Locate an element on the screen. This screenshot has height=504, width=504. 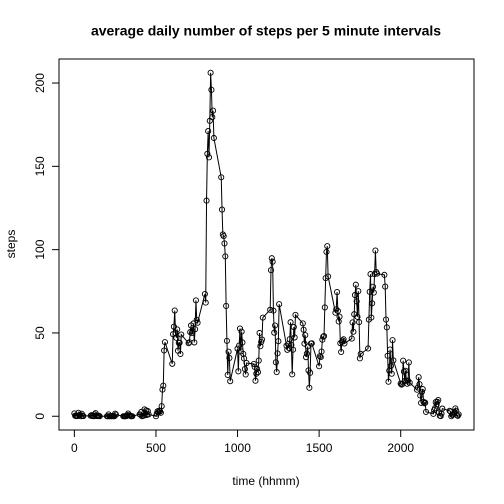
x-axis-label: time (hhmm) is located at coordinates (265, 481).